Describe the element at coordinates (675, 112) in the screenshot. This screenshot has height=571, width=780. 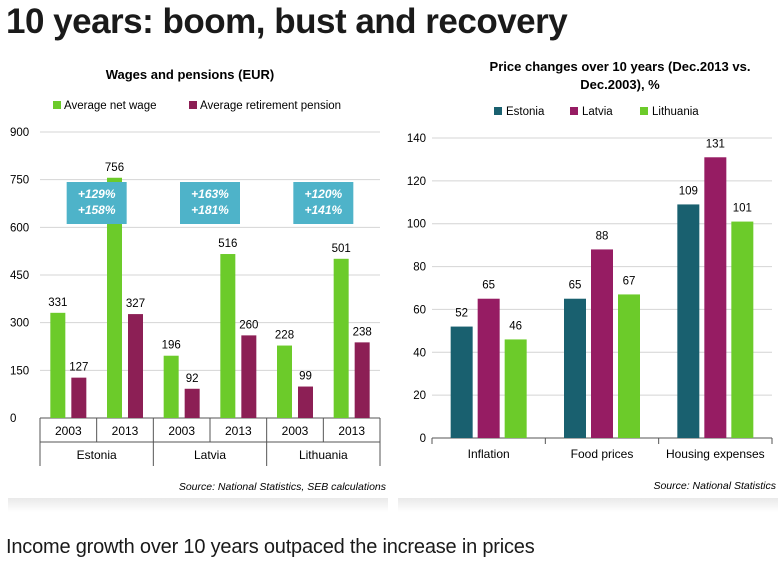
I see `legend-label: Lithuania` at that location.